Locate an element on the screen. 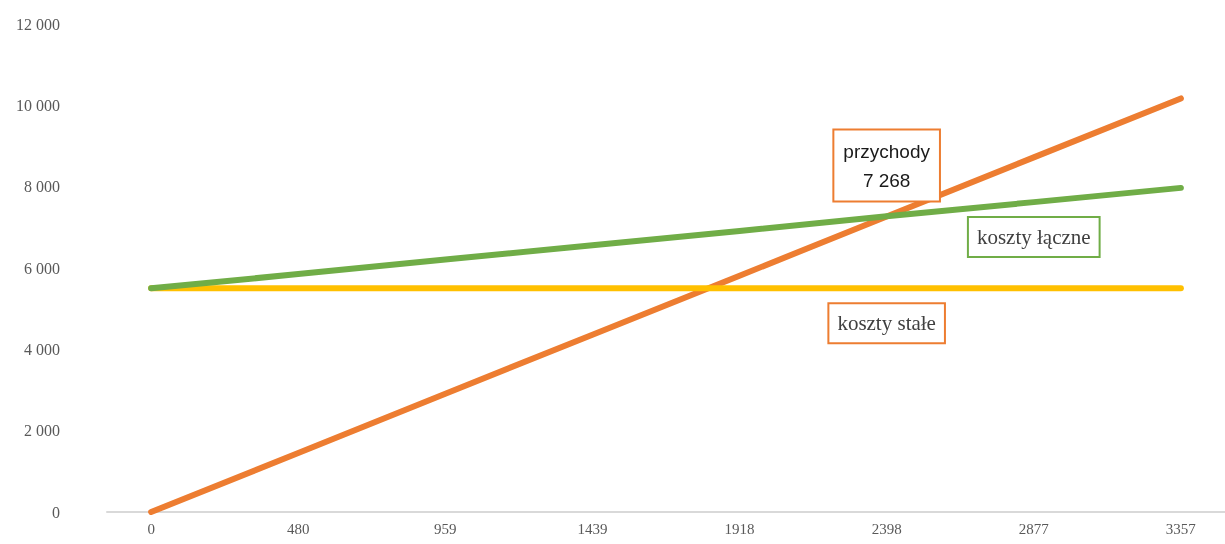 This screenshot has width=1225, height=544. data-label: 7 268 is located at coordinates (886, 181).